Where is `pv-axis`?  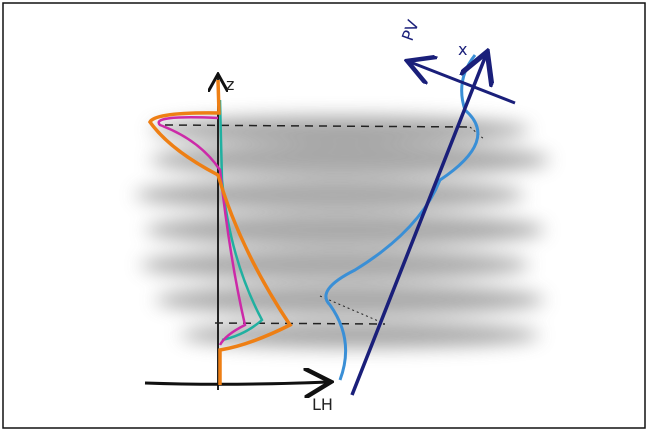
pv-axis is located at coordinates (463, 83).